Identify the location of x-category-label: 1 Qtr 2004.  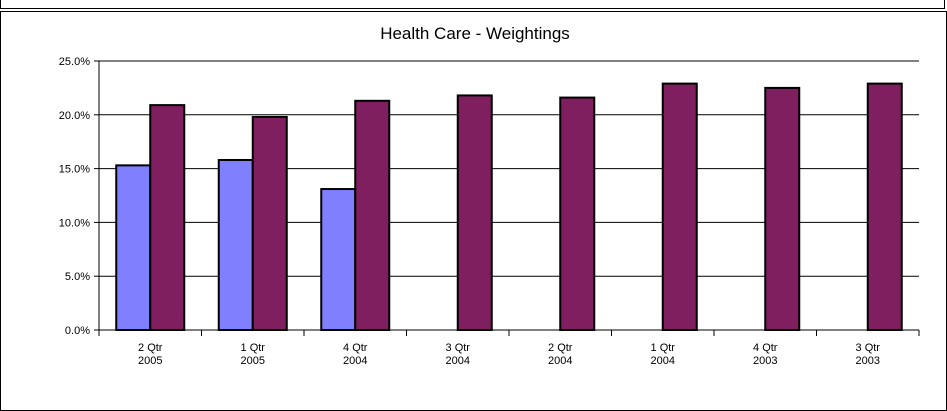
(663, 354).